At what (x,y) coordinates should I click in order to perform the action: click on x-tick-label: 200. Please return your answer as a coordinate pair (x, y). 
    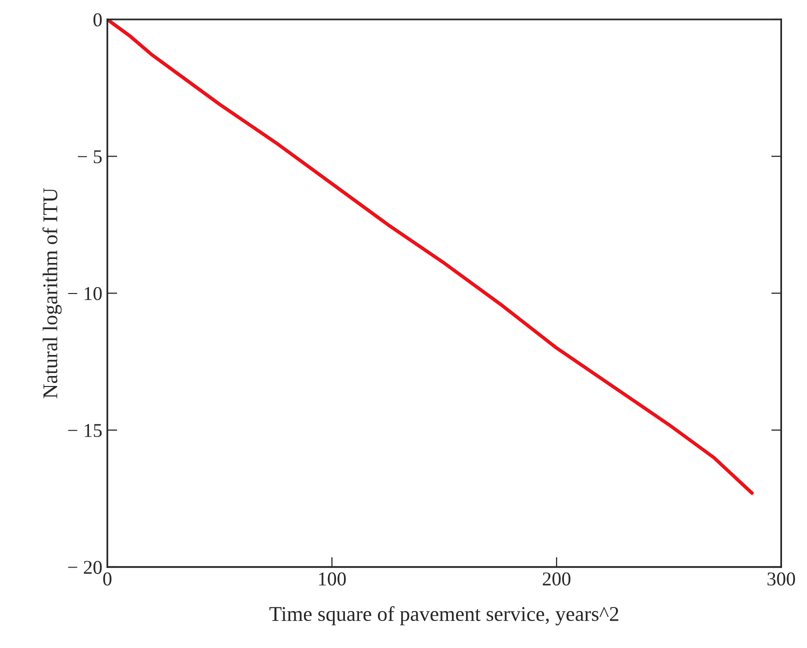
    Looking at the image, I should click on (556, 579).